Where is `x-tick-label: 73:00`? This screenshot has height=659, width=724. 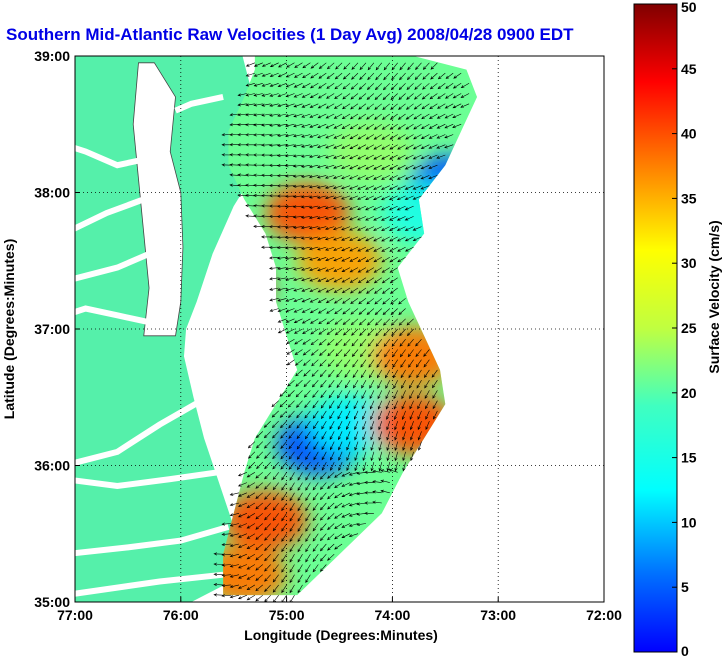
x-tick-label: 73:00 is located at coordinates (498, 615).